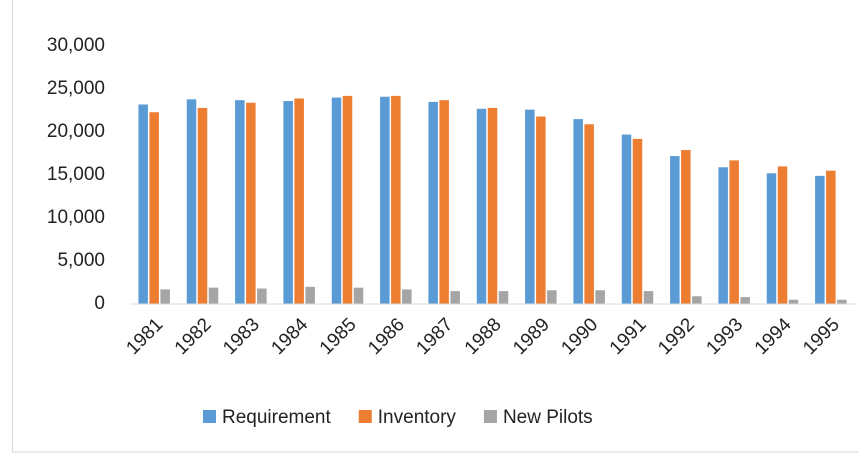  Describe the element at coordinates (76, 45) in the screenshot. I see `y-tick-label: 30,000` at that location.